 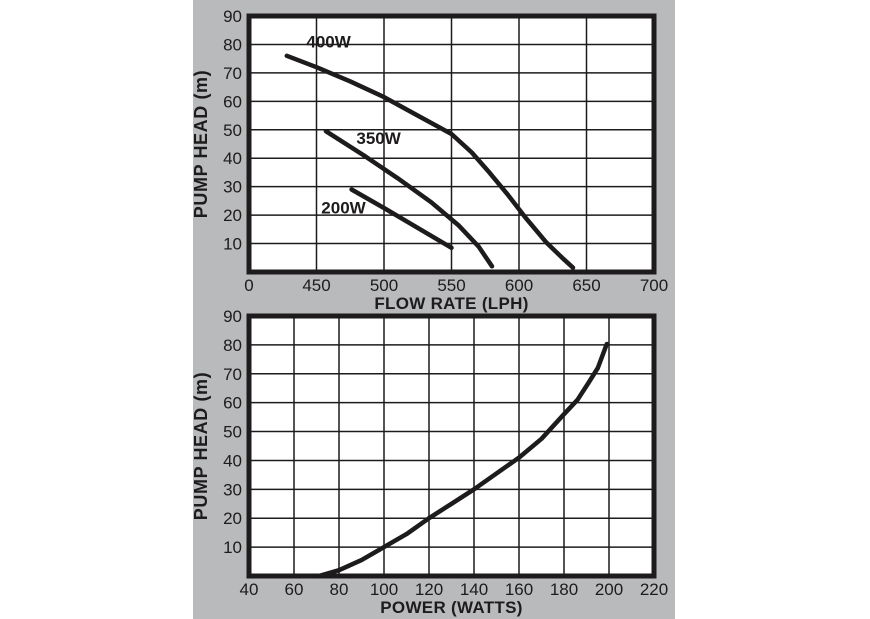 I want to click on x-tick-label: 650, so click(x=586, y=285).